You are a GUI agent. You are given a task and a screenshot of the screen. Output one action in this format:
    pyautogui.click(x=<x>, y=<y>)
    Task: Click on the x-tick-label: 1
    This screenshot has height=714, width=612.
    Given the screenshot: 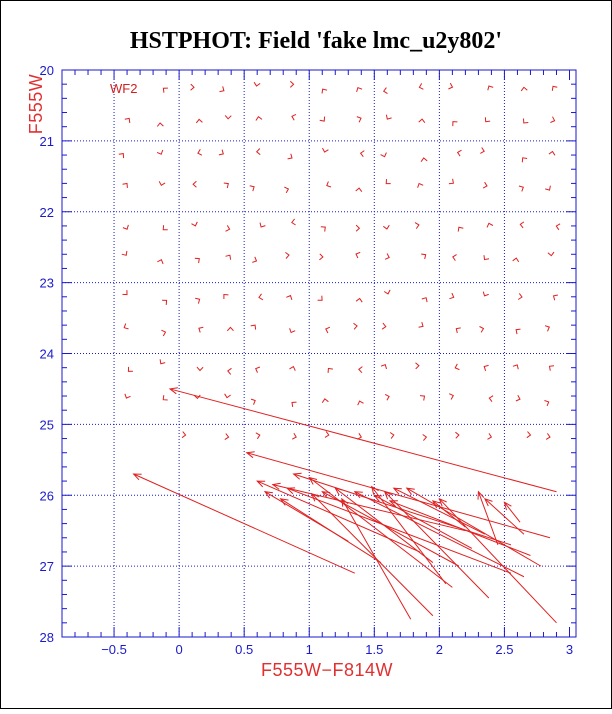 What is the action you would take?
    pyautogui.click(x=309, y=649)
    